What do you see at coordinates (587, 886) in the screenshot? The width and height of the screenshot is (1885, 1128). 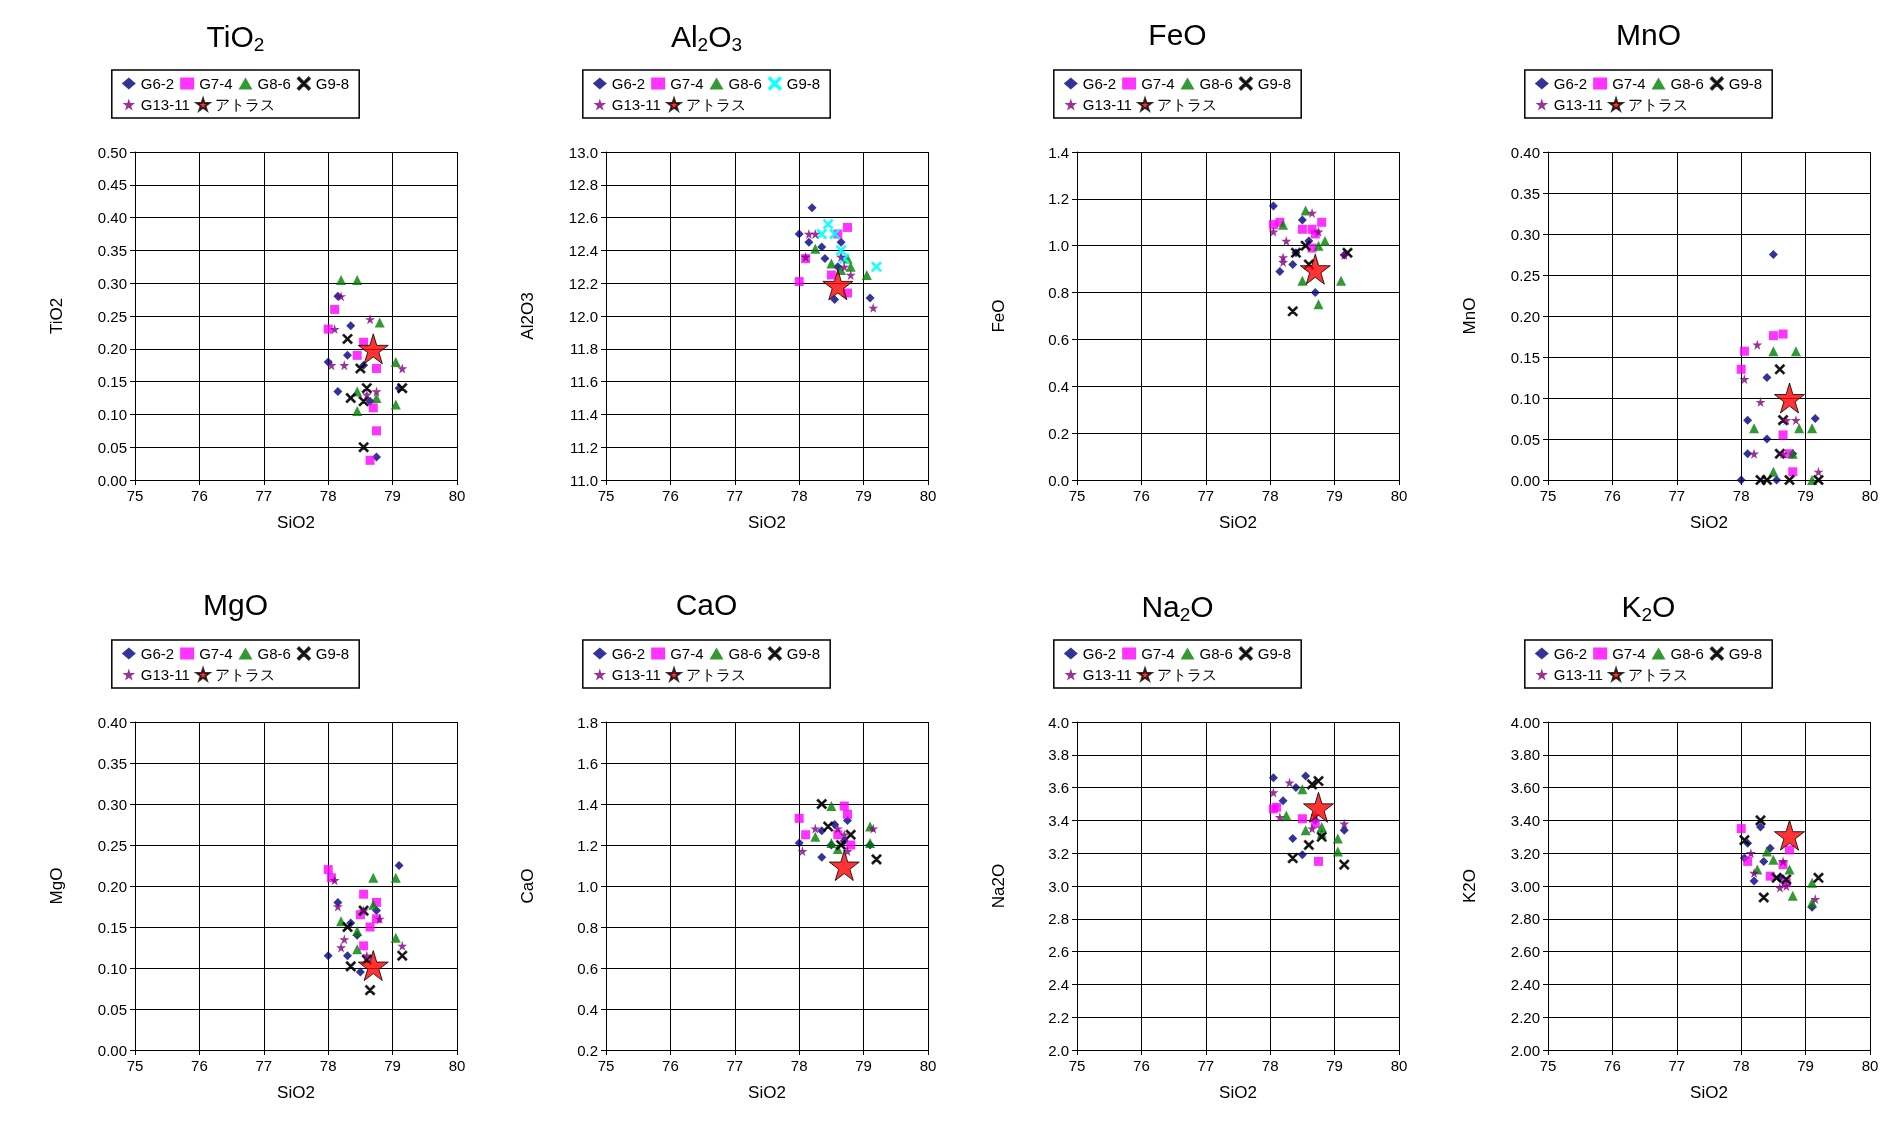 I see `y-tick-label: 1.0` at bounding box center [587, 886].